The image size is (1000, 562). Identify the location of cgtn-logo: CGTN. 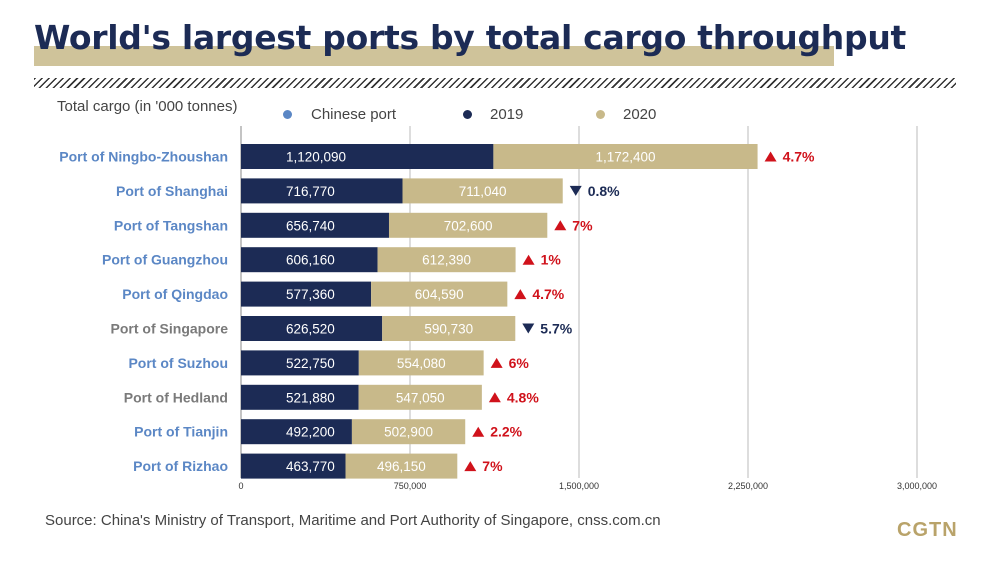
(927, 530).